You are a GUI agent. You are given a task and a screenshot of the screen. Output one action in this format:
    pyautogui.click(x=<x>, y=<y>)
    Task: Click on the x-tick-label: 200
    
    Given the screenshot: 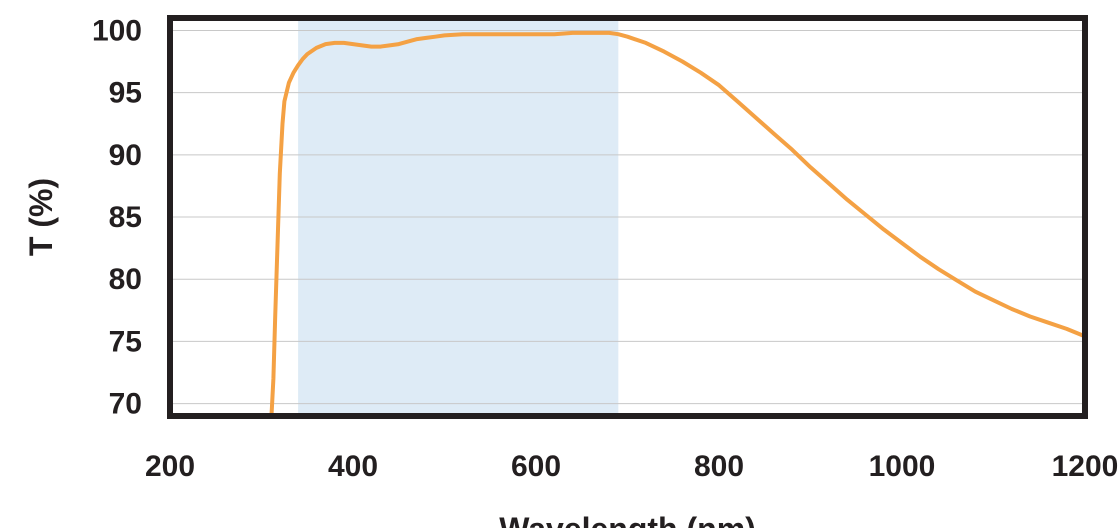 What is the action you would take?
    pyautogui.click(x=170, y=466)
    